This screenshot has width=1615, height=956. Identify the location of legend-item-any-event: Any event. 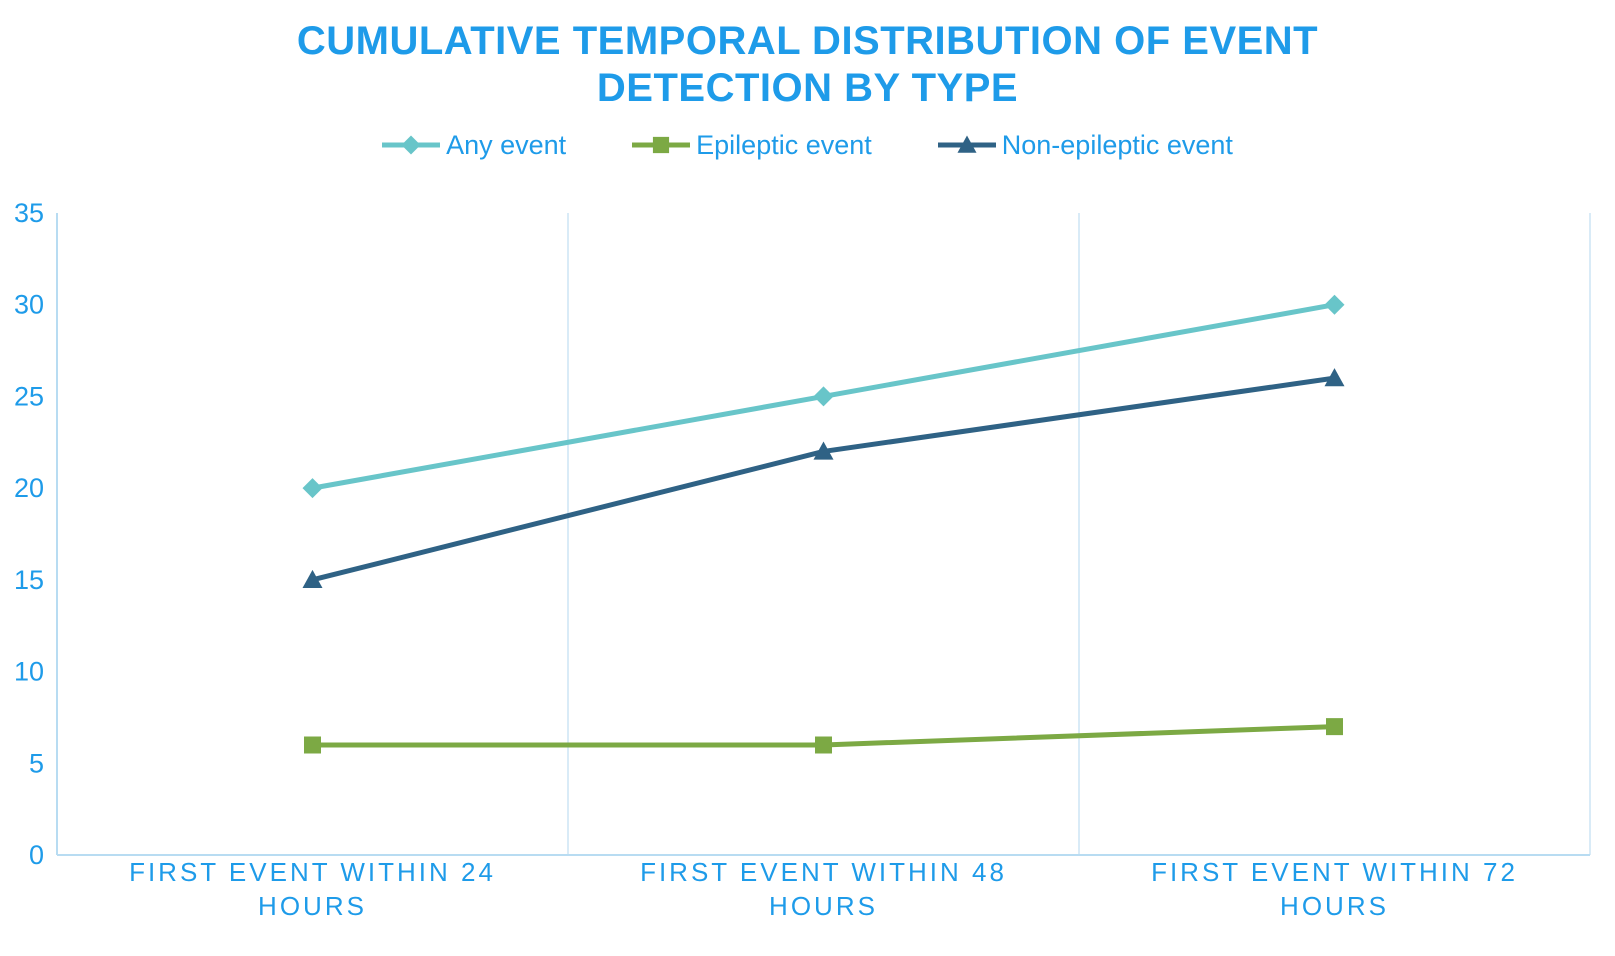
(474, 145).